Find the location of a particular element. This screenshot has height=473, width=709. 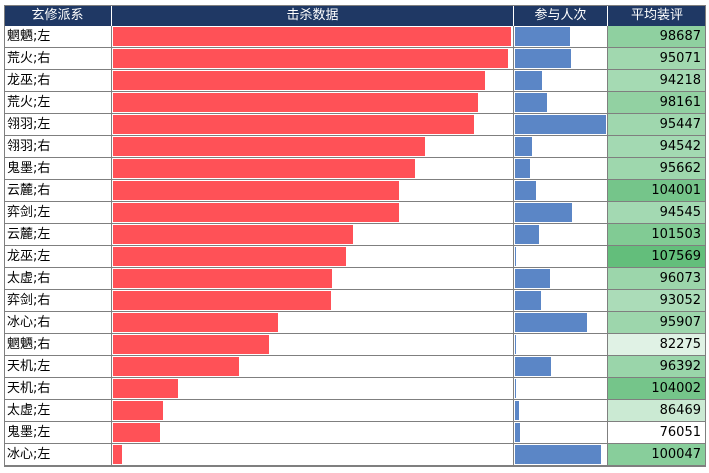

faction-name: 弈剑;左 is located at coordinates (58, 212).